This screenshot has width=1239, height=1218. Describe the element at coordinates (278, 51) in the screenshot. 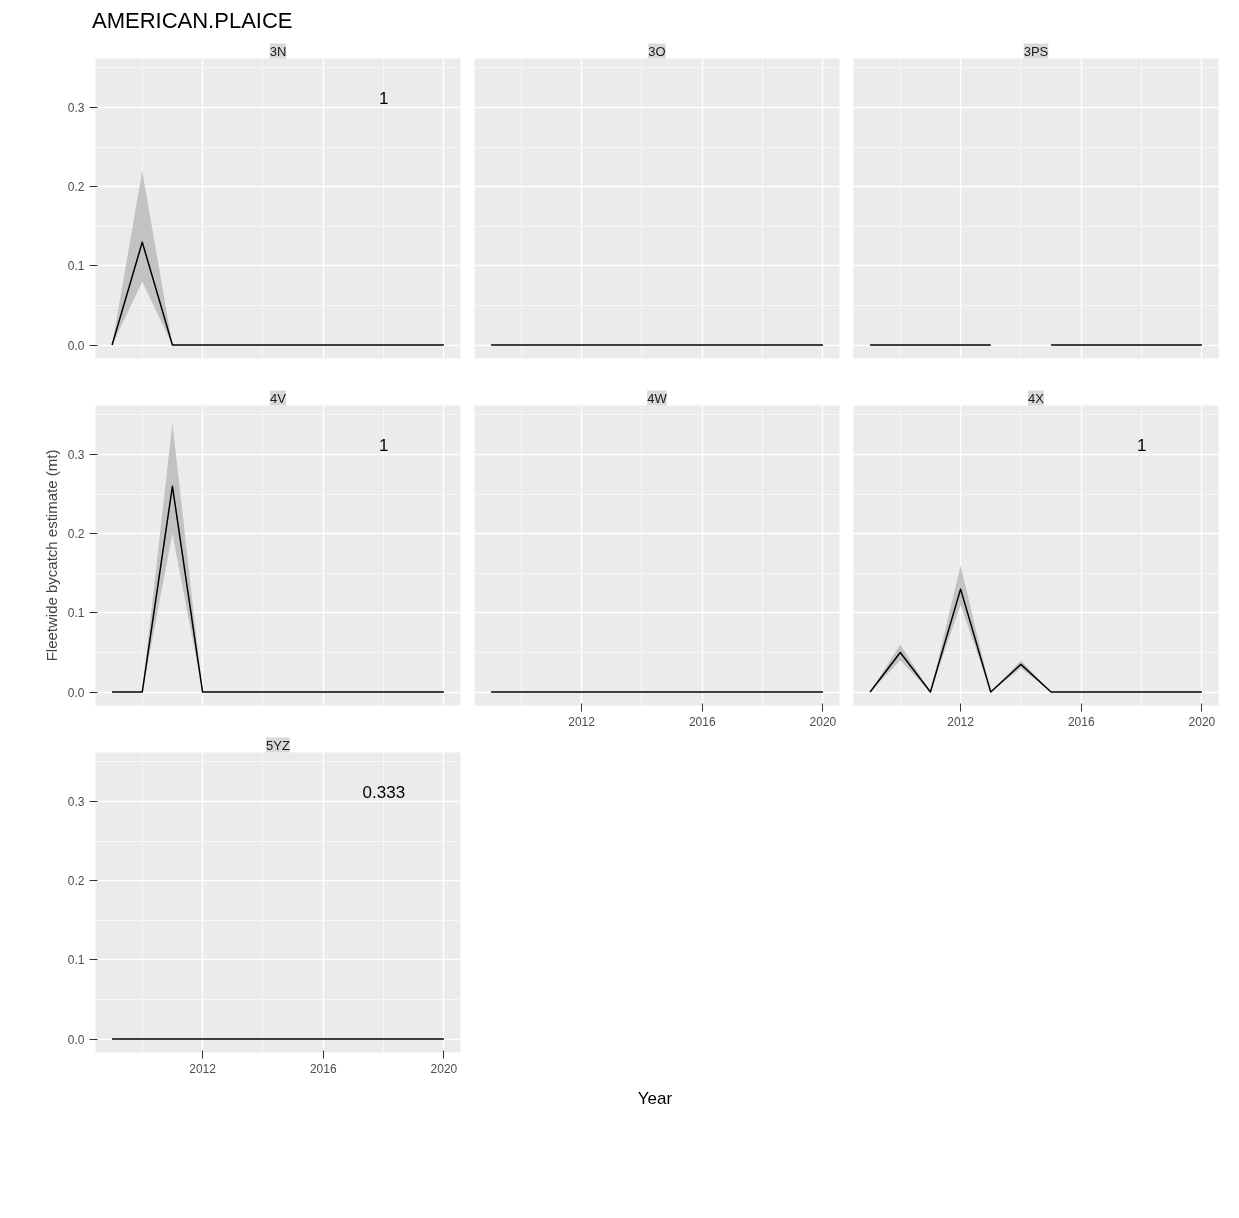

I see `chart-title: 3N` at that location.